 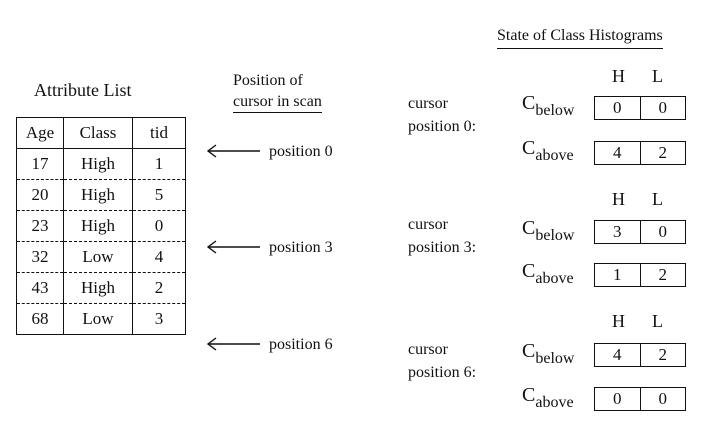 I want to click on cursor-column-header: Position of cursor in scan, so click(x=277, y=91).